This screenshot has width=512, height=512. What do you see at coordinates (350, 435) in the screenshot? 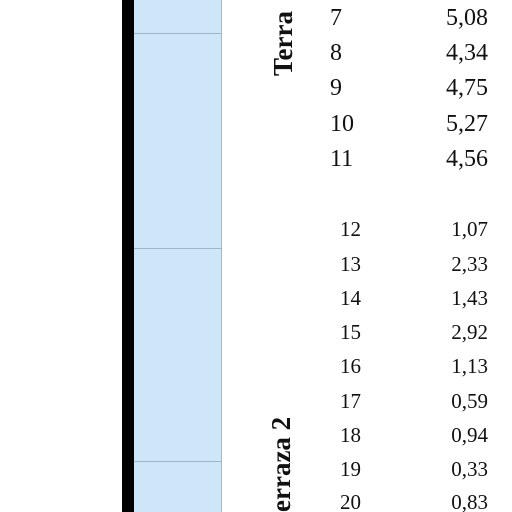
I see `row-number: 18` at bounding box center [350, 435].